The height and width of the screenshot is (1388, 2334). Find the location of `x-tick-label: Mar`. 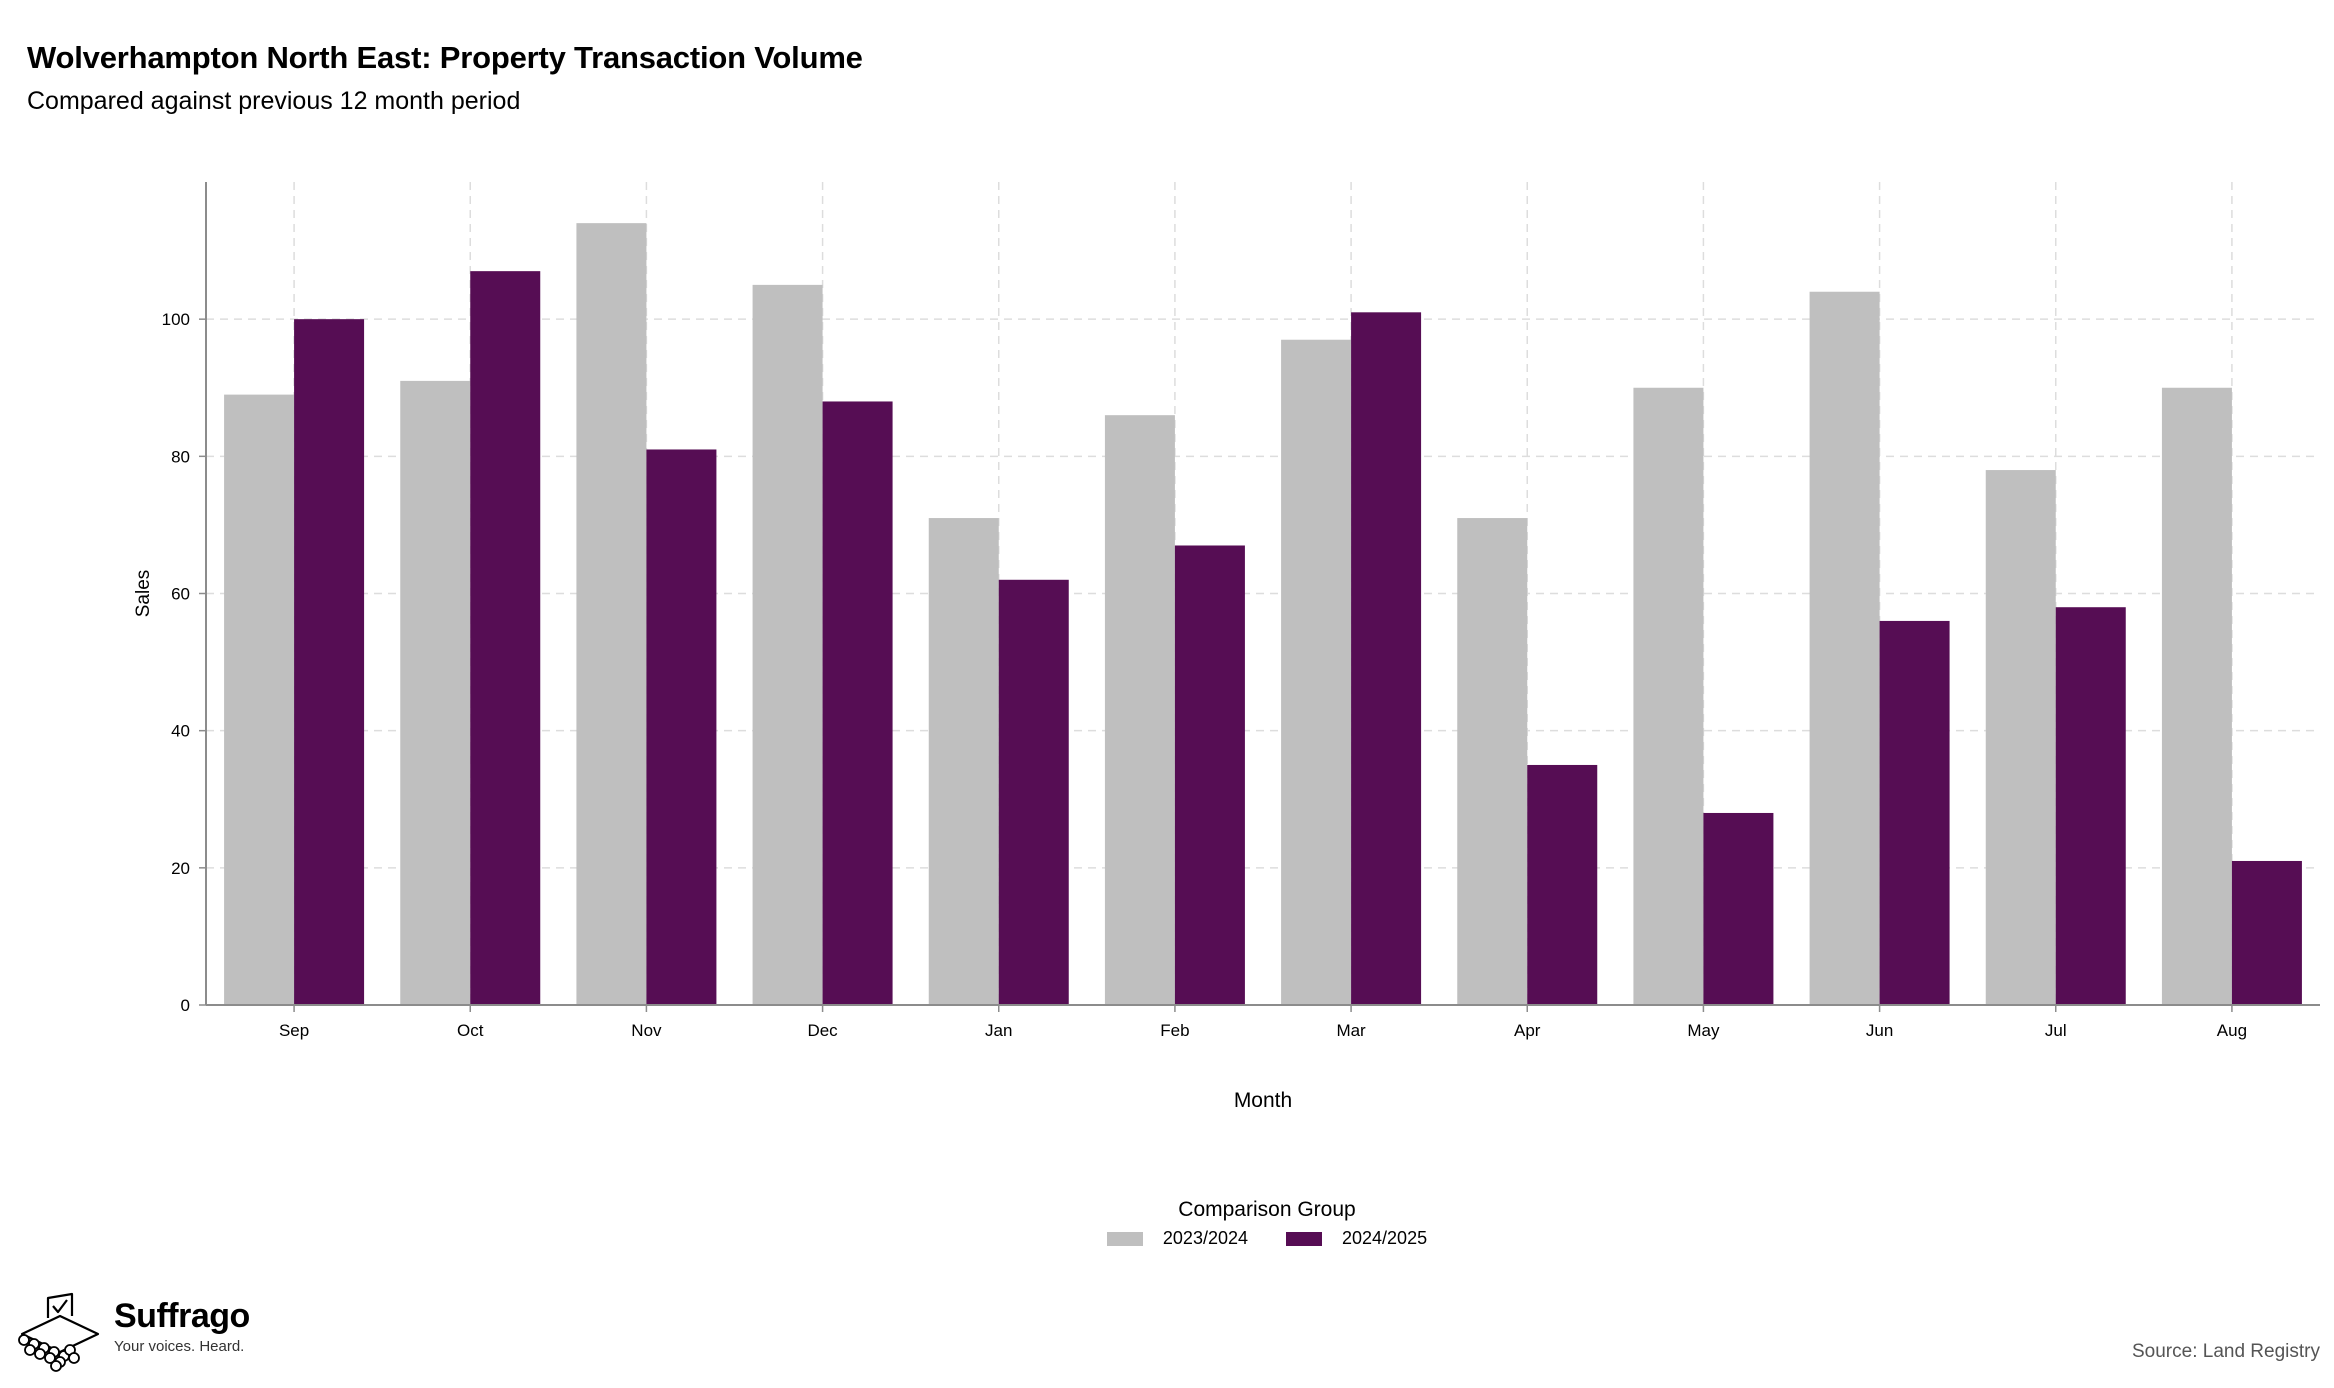

x-tick-label: Mar is located at coordinates (1351, 1030).